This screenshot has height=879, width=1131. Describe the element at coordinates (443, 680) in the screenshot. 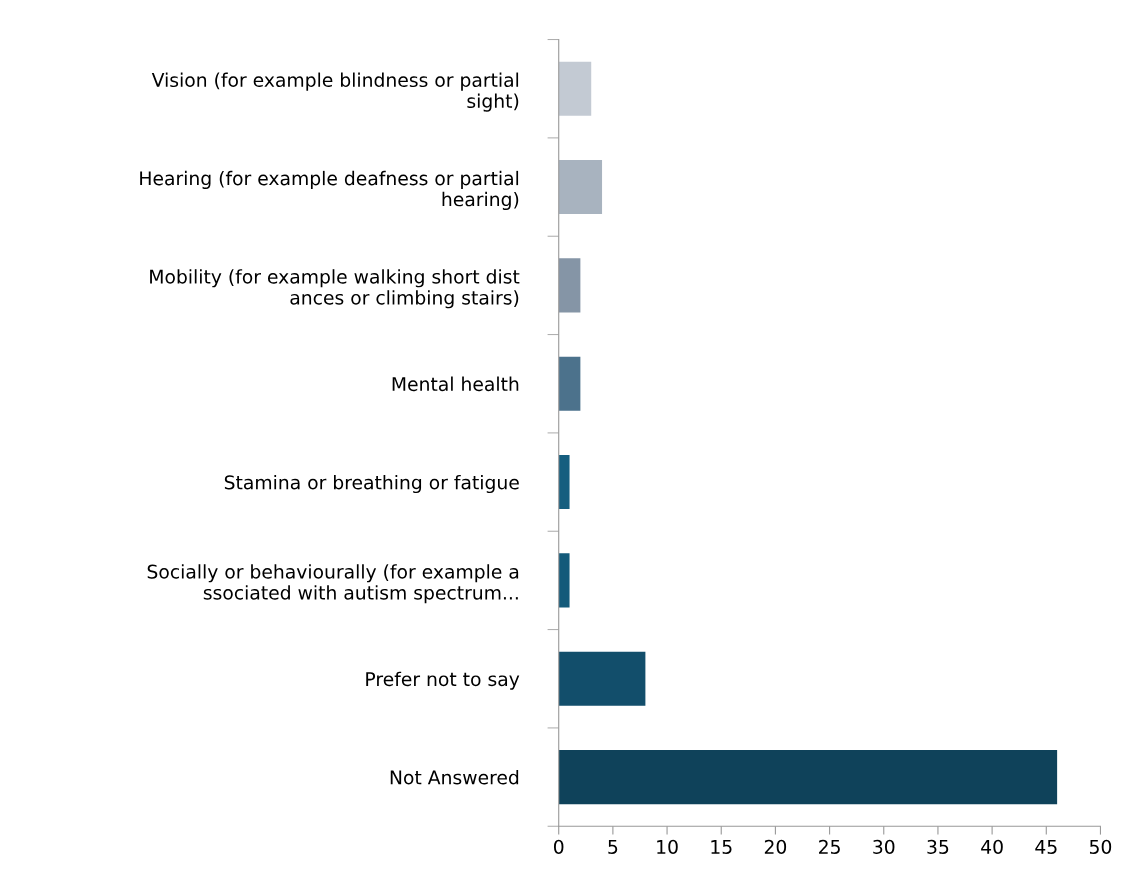

I see `y-tick-label: Prefer not to say` at that location.